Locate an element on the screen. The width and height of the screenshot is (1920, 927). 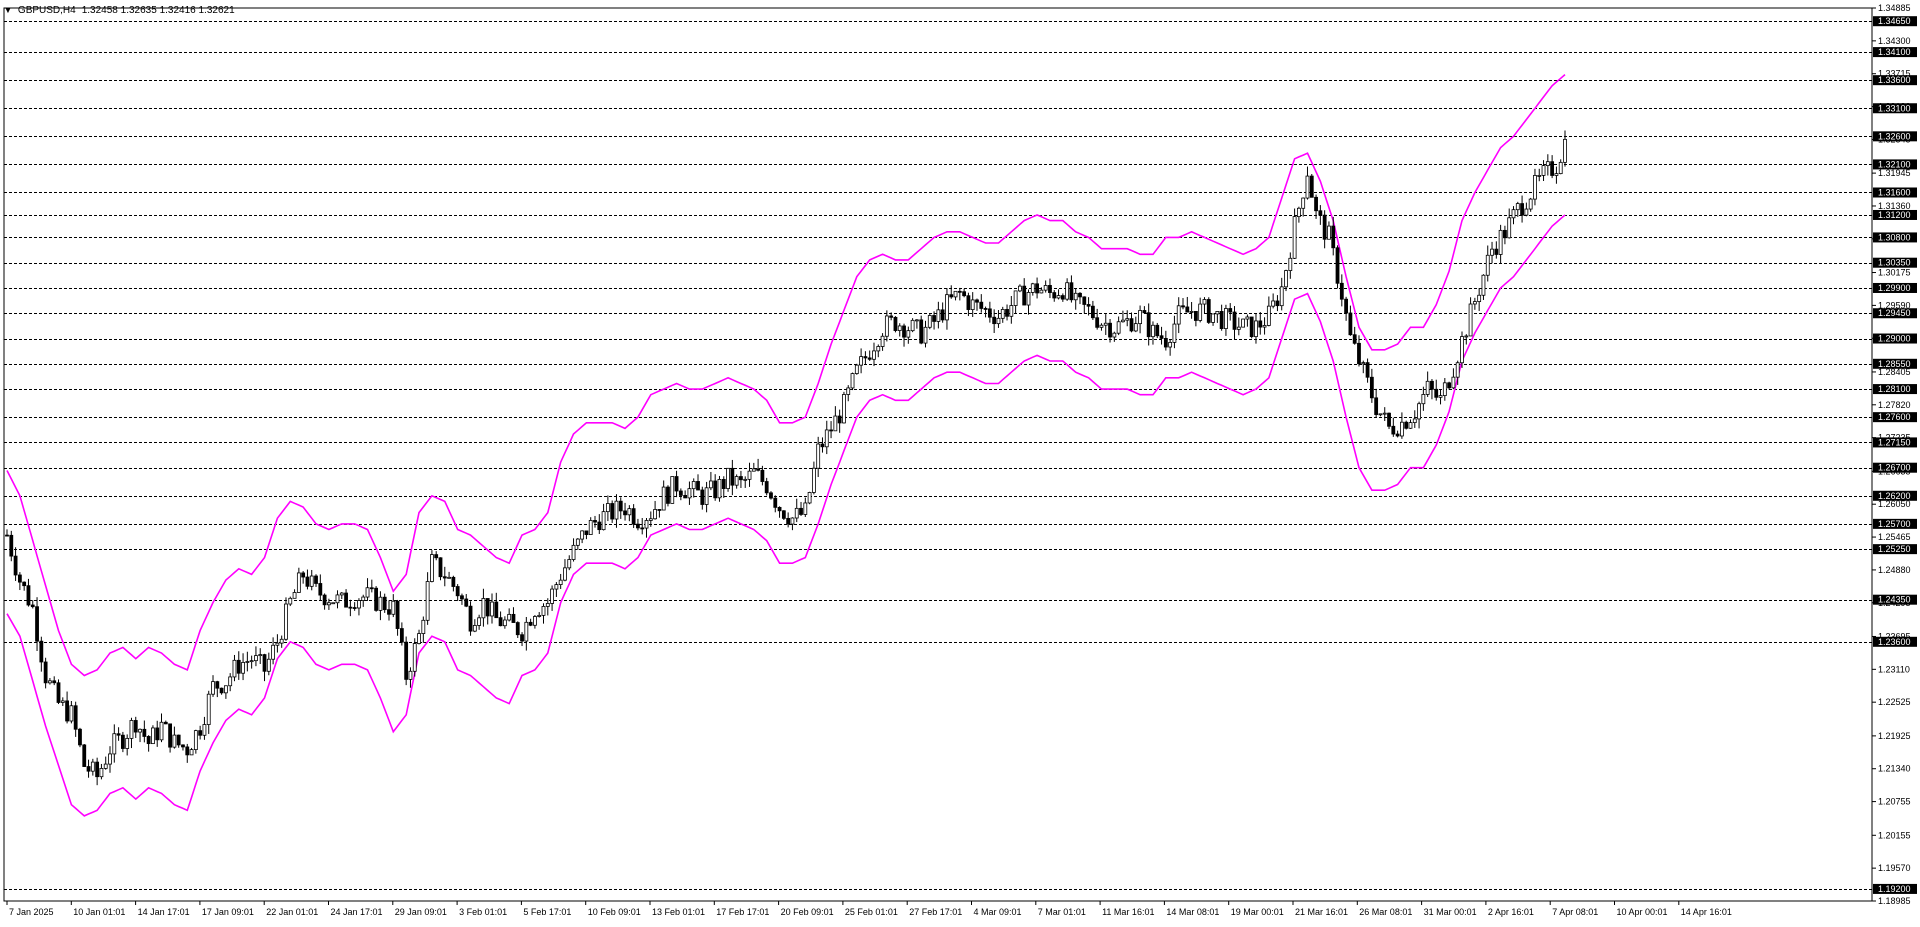
level-tag-label: 1.23600 is located at coordinates (1894, 642).